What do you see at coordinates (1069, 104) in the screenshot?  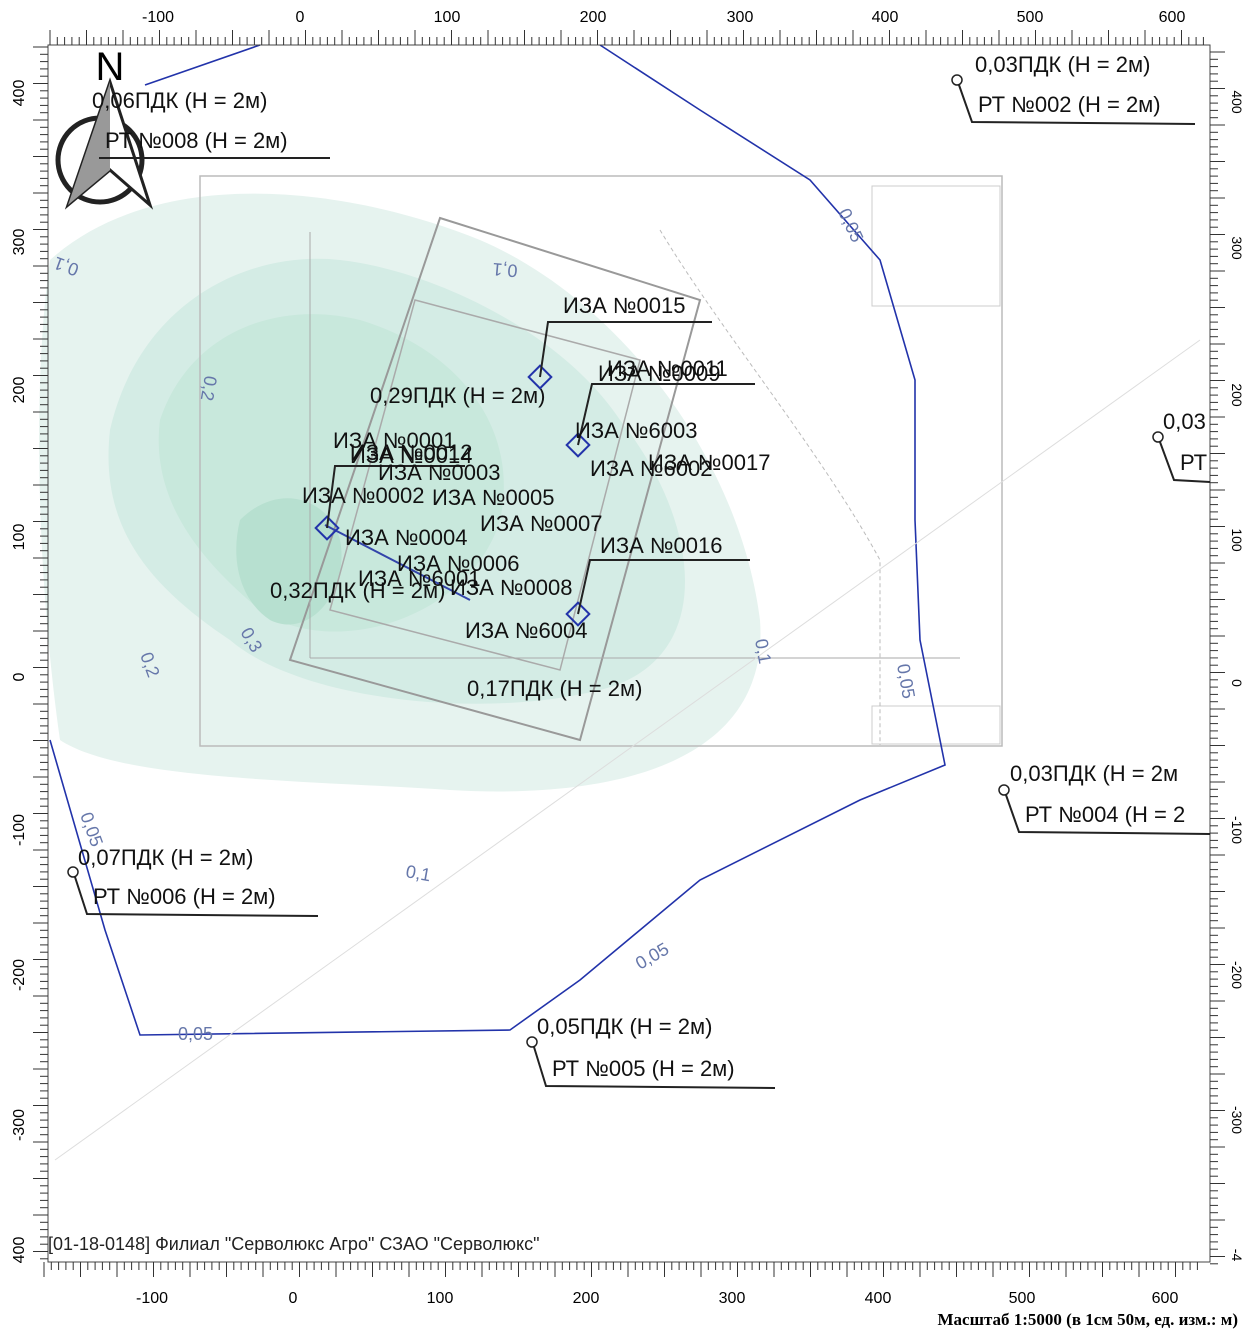 I see `receptor-label: РТ №002 (Н = 2м)` at bounding box center [1069, 104].